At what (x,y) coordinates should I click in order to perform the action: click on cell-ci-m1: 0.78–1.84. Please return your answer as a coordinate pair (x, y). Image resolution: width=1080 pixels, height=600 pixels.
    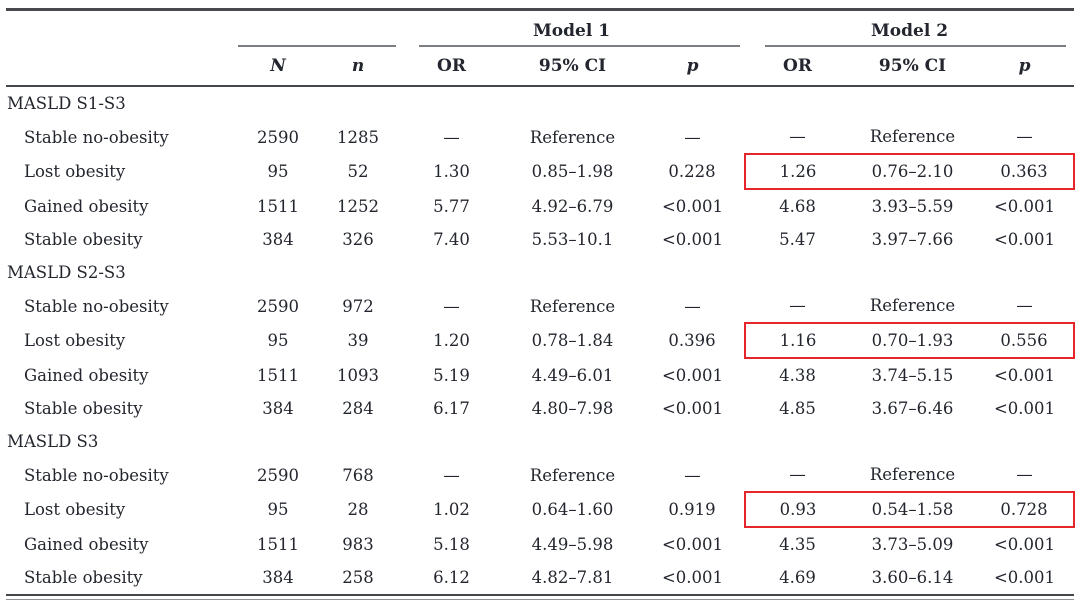
    Looking at the image, I should click on (572, 340).